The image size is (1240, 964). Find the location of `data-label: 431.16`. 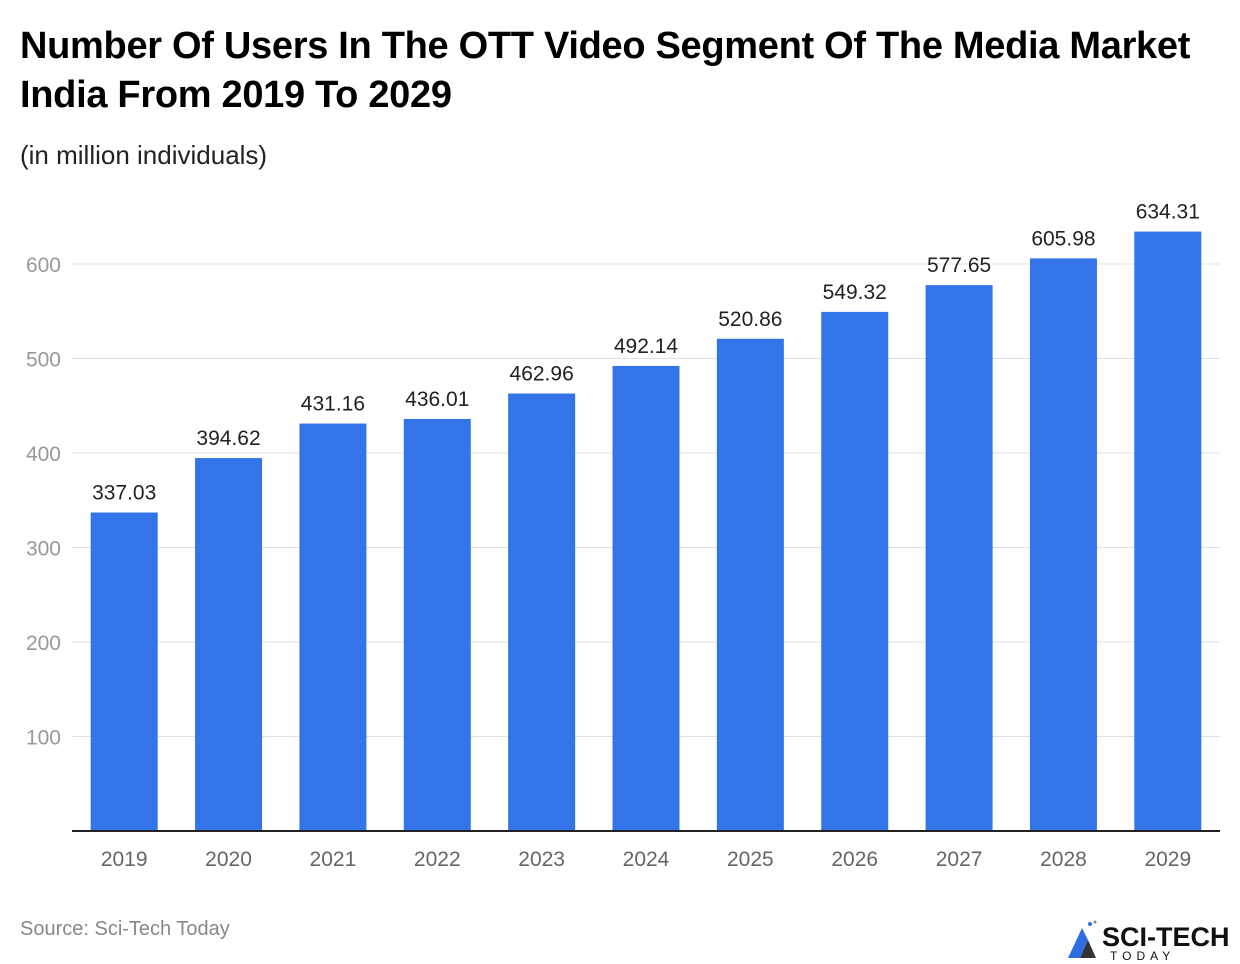

data-label: 431.16 is located at coordinates (333, 404).